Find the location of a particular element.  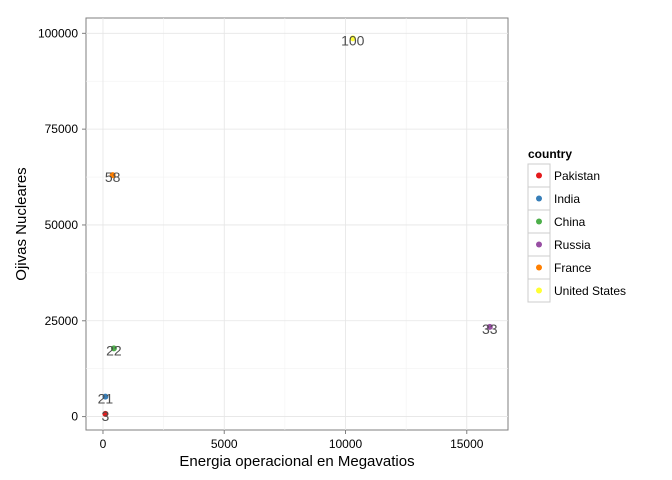

data-label: 22 is located at coordinates (114, 350).